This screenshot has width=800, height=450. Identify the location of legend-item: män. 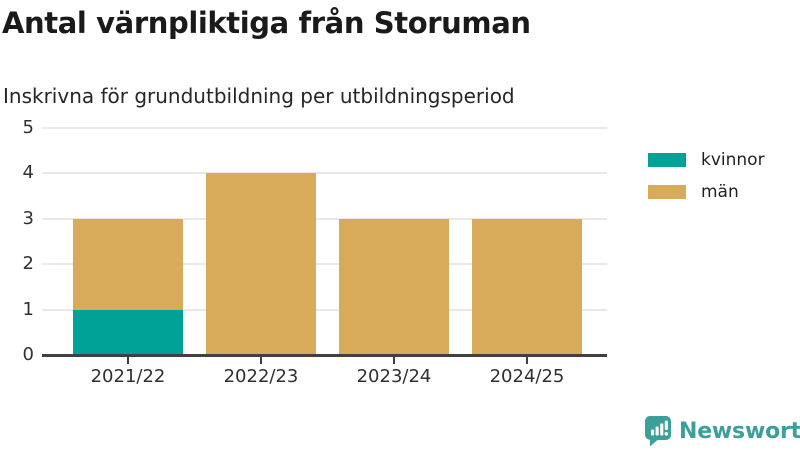
(706, 192).